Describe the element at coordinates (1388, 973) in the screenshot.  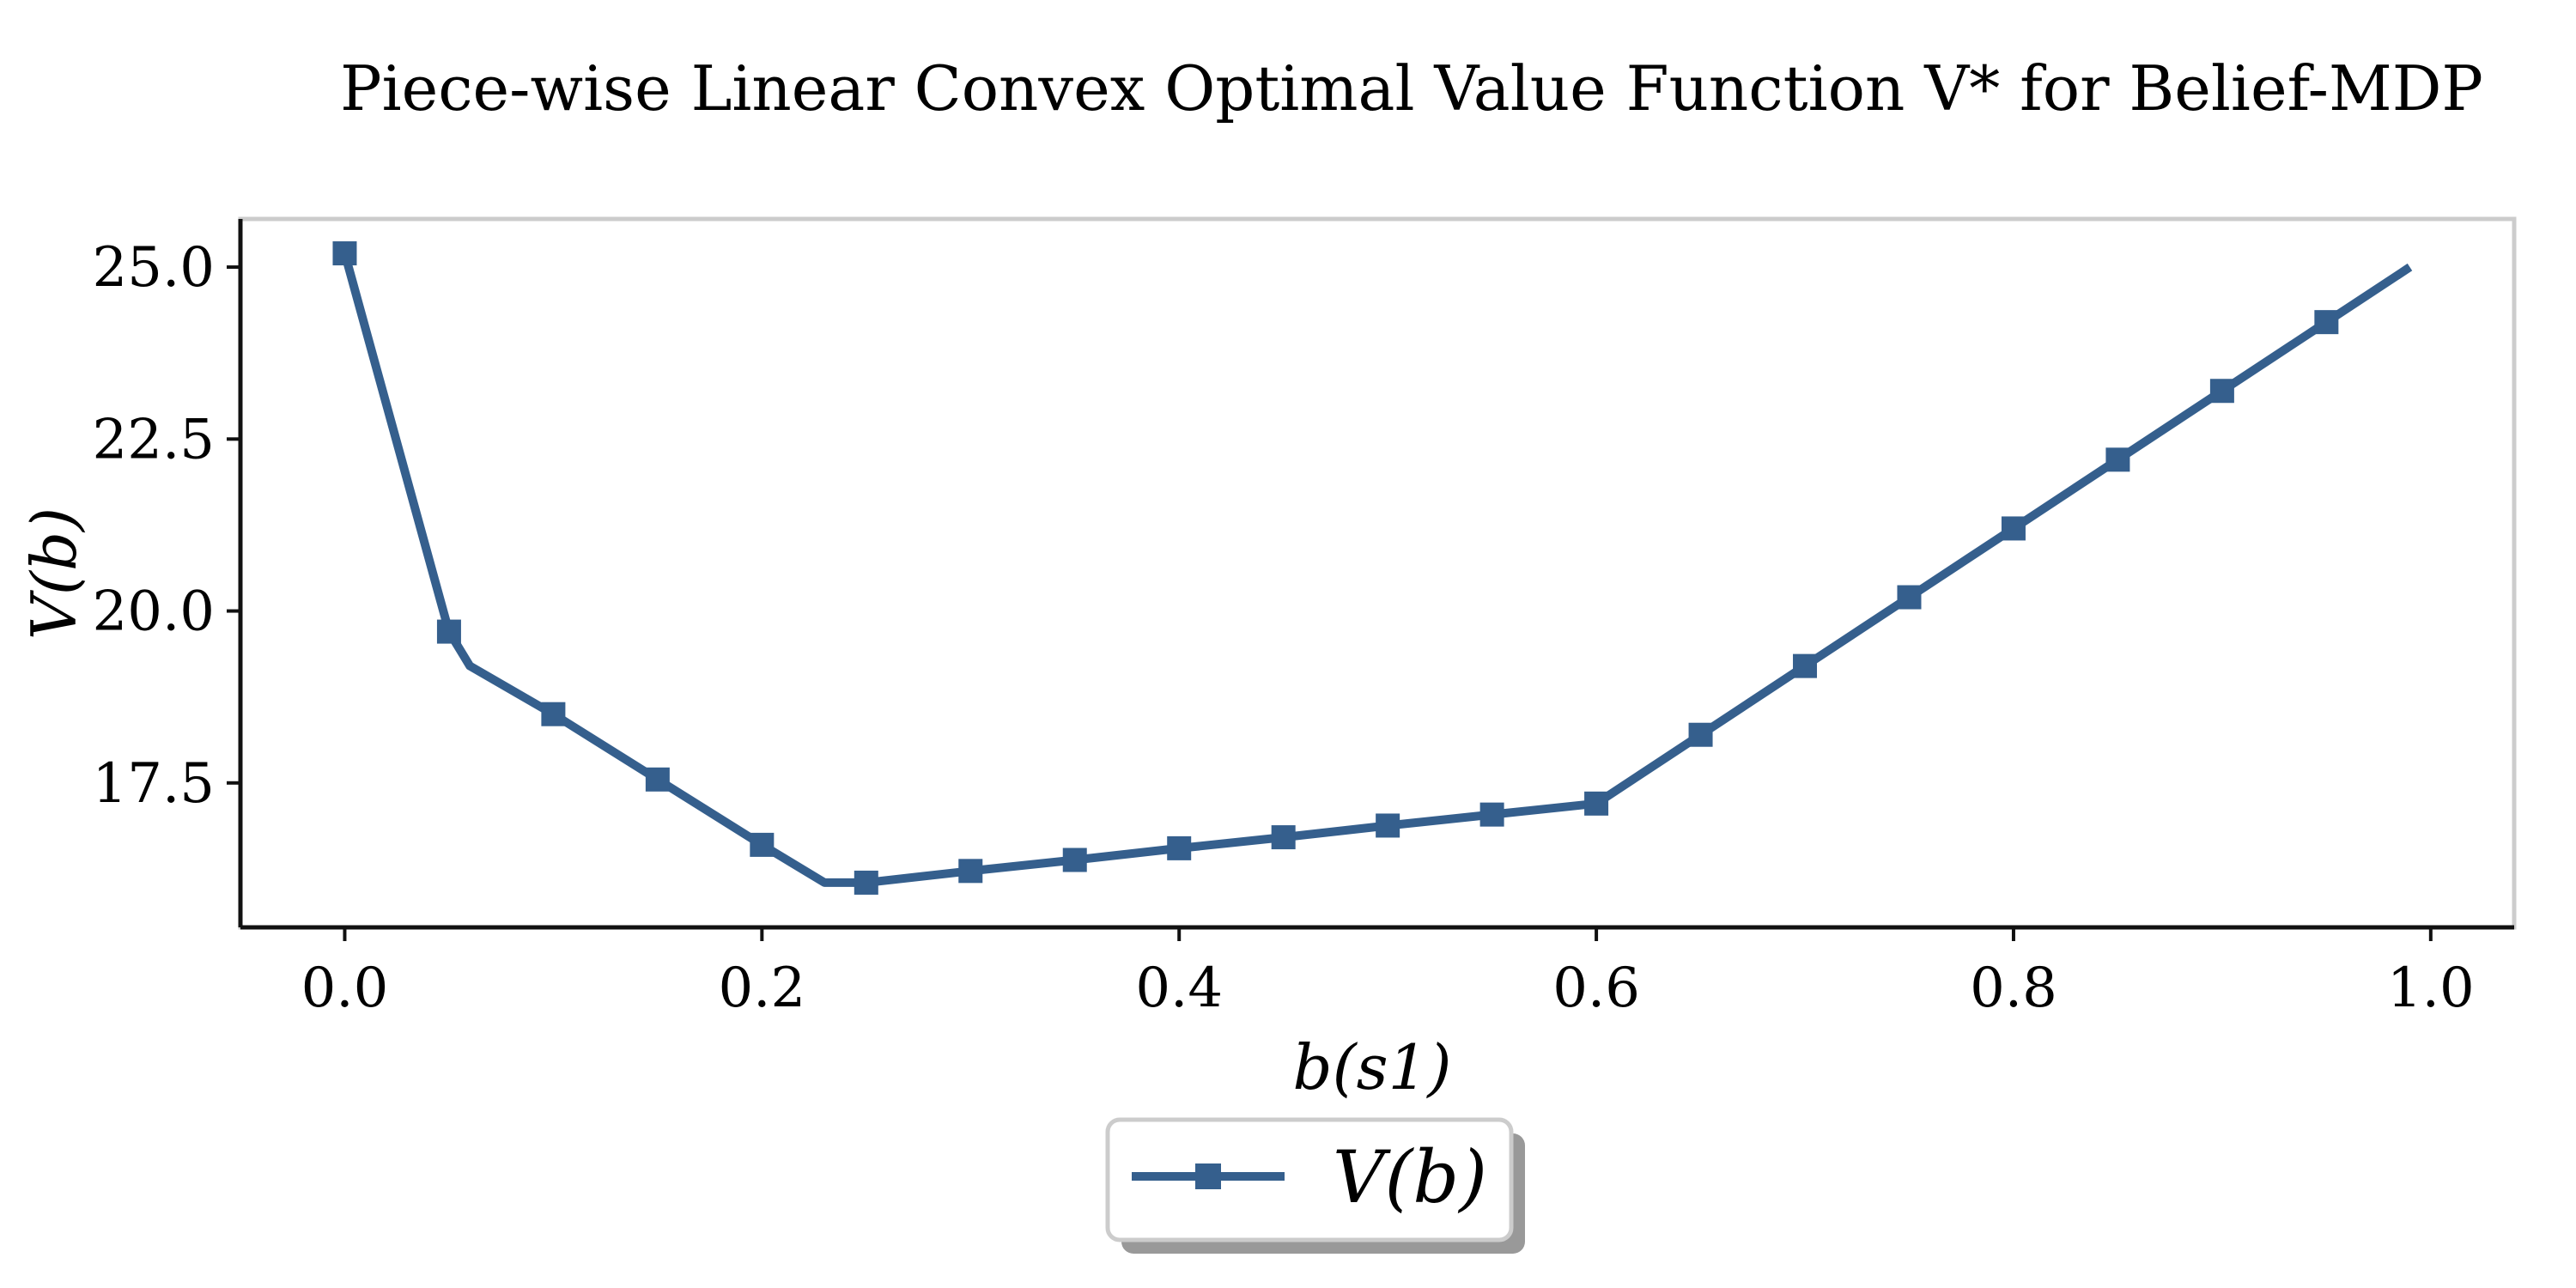
I see `x-ticks: 0.0 0.2 0.4 0.6 0.8 1.0` at that location.